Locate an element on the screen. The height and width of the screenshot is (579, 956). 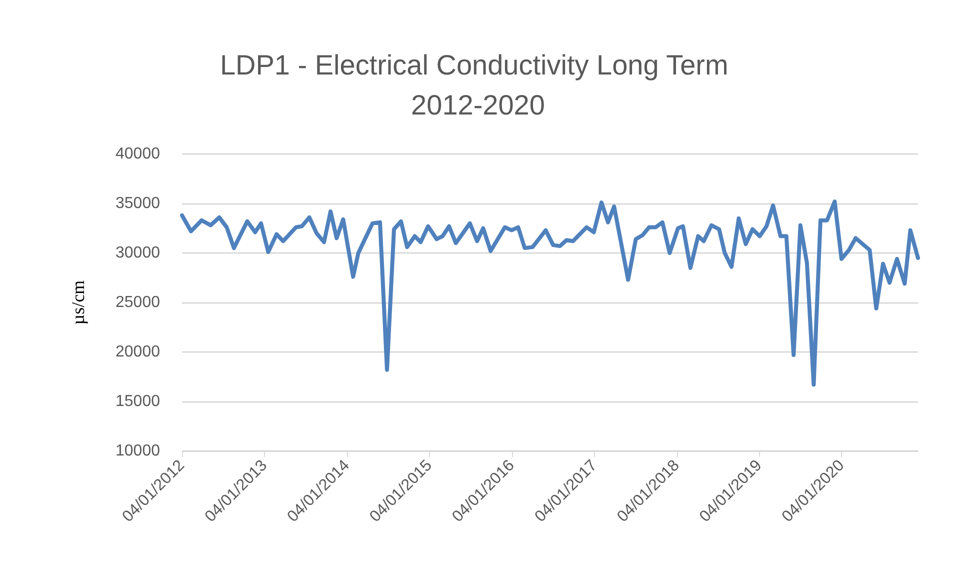
y-tick-label: 35000 is located at coordinates (138, 203).